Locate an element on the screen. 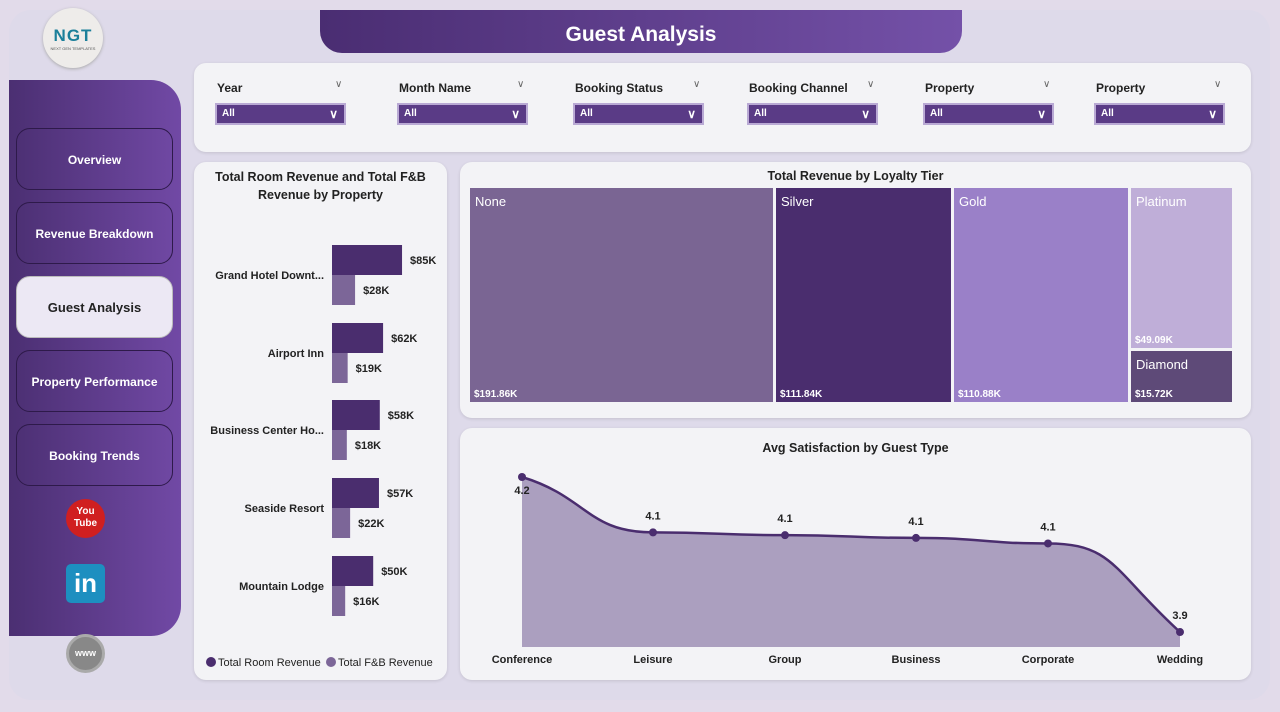 The height and width of the screenshot is (712, 1280). data-label: $19K is located at coordinates (369, 369).